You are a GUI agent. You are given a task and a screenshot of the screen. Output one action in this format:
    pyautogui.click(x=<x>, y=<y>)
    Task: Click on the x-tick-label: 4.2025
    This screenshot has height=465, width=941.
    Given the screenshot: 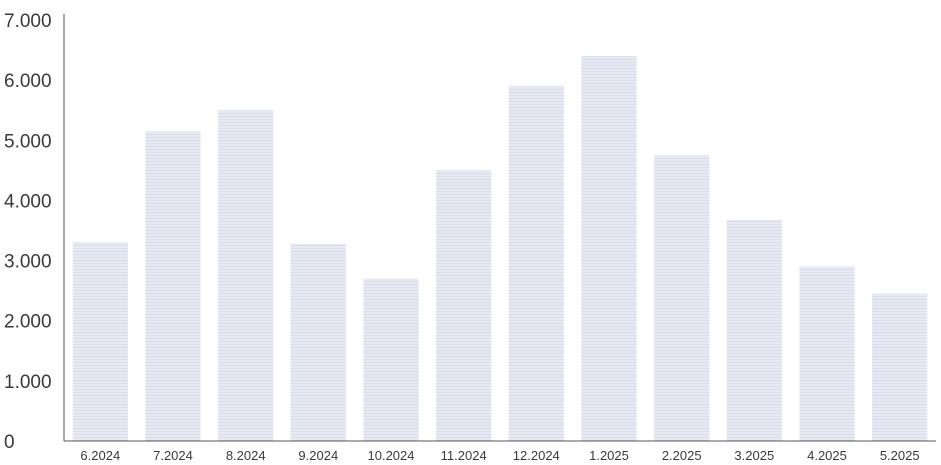 What is the action you would take?
    pyautogui.click(x=827, y=455)
    